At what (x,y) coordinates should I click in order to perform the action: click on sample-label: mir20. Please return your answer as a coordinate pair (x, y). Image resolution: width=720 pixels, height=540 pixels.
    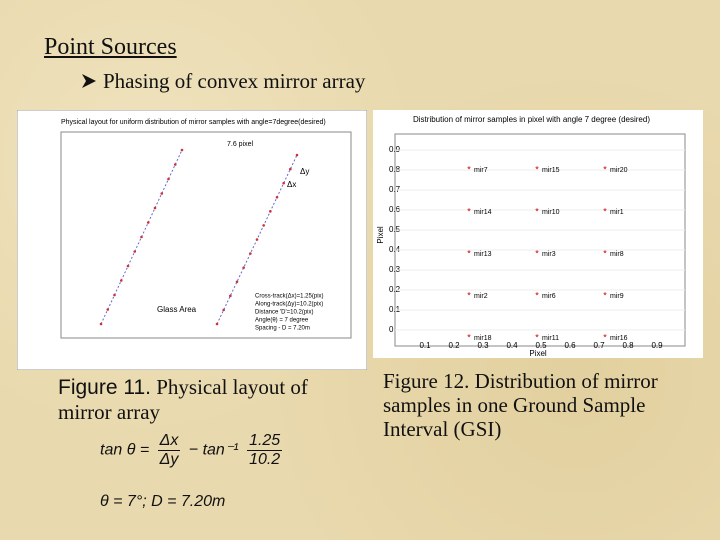
    Looking at the image, I should click on (619, 170).